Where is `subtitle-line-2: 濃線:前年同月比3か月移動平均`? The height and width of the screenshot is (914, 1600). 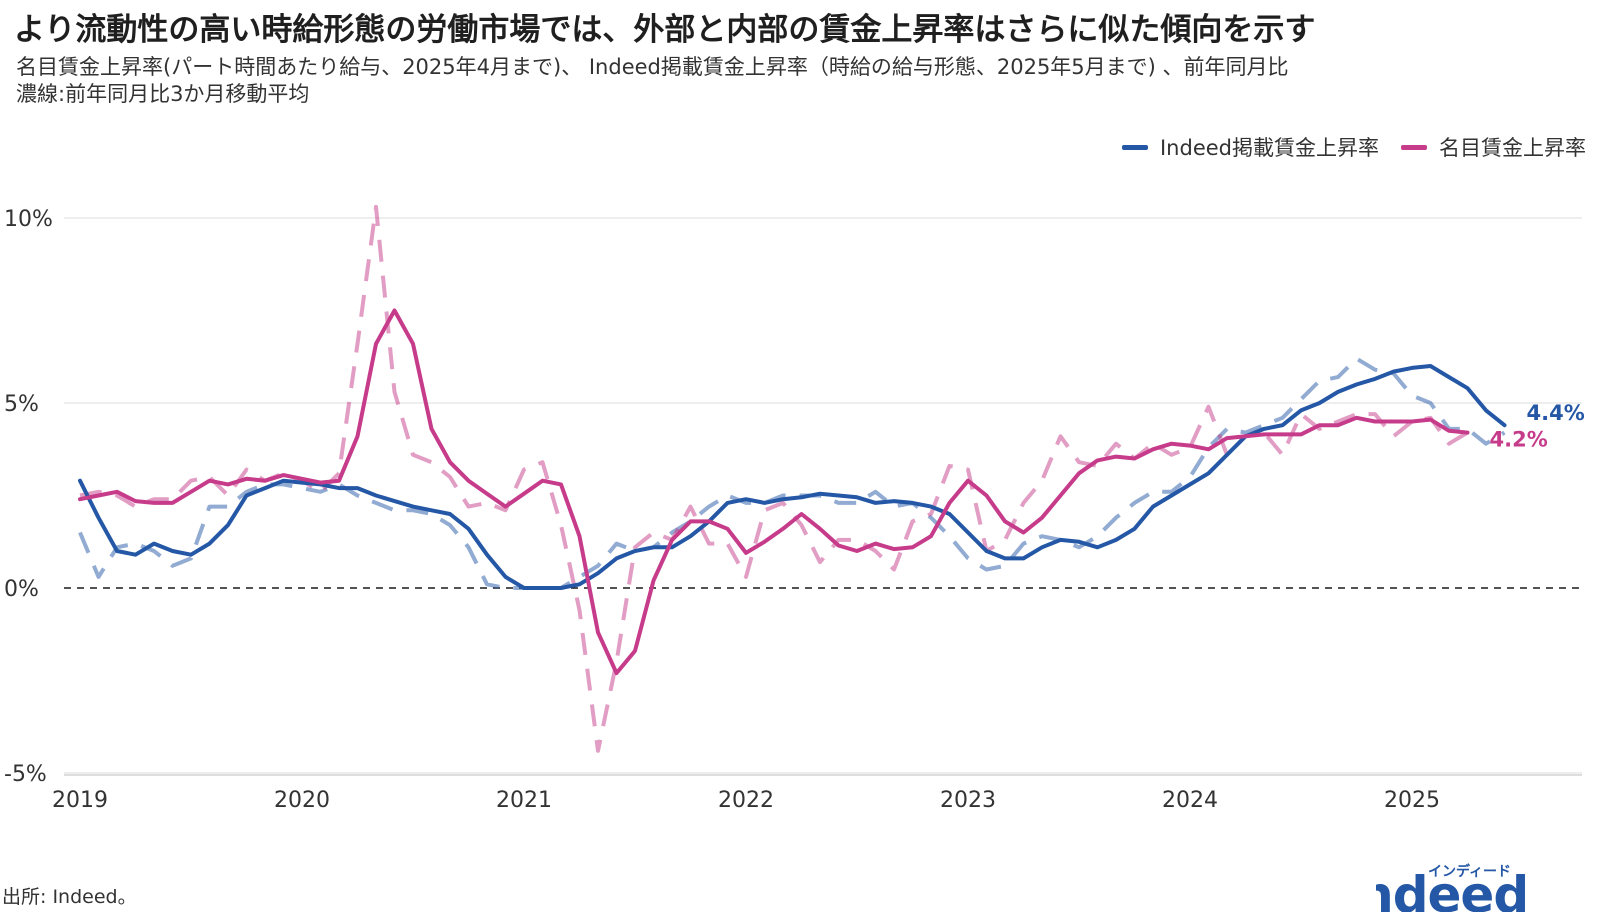 subtitle-line-2: 濃線:前年同月比3か月移動平均 is located at coordinates (163, 94).